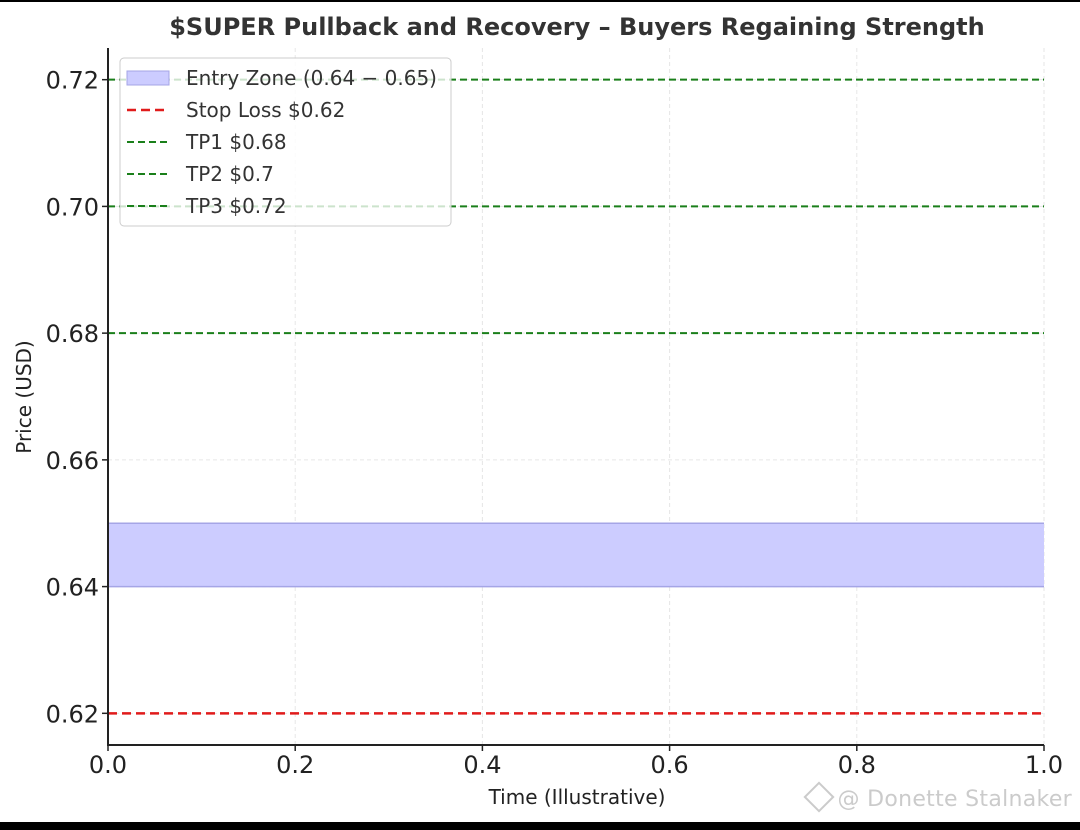  What do you see at coordinates (72, 81) in the screenshot?
I see `y-tick-label: 0.72` at bounding box center [72, 81].